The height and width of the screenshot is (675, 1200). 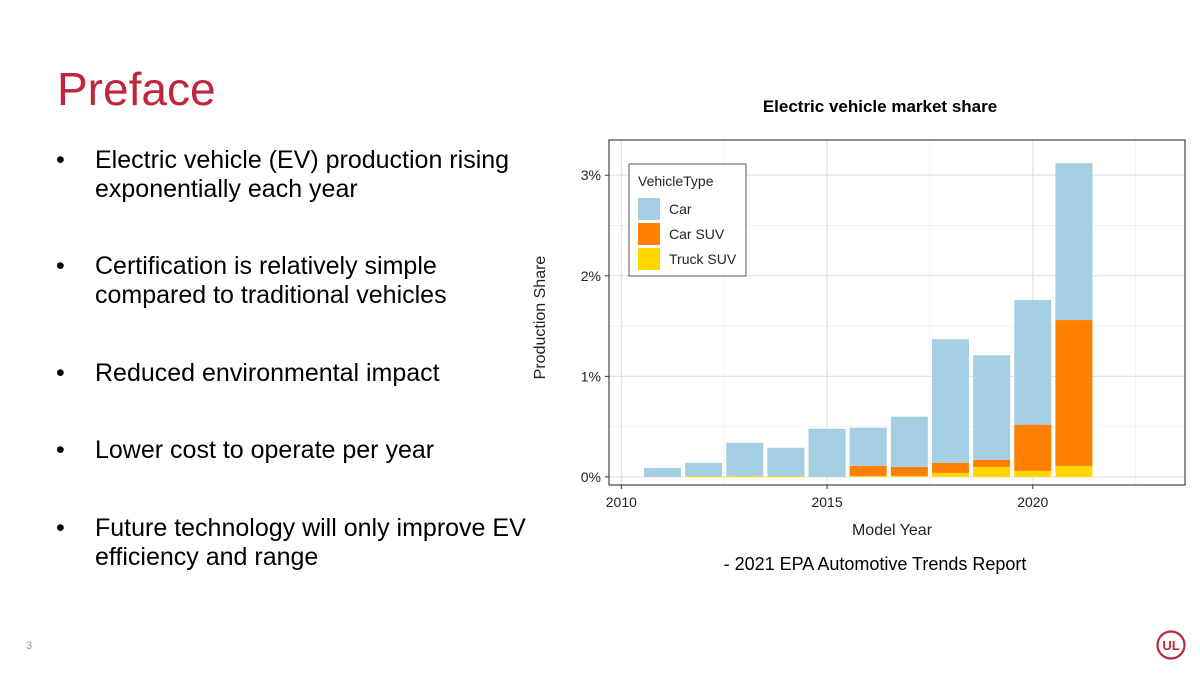 What do you see at coordinates (868, 470) in the screenshot?
I see `bar-car-suv-2016` at bounding box center [868, 470].